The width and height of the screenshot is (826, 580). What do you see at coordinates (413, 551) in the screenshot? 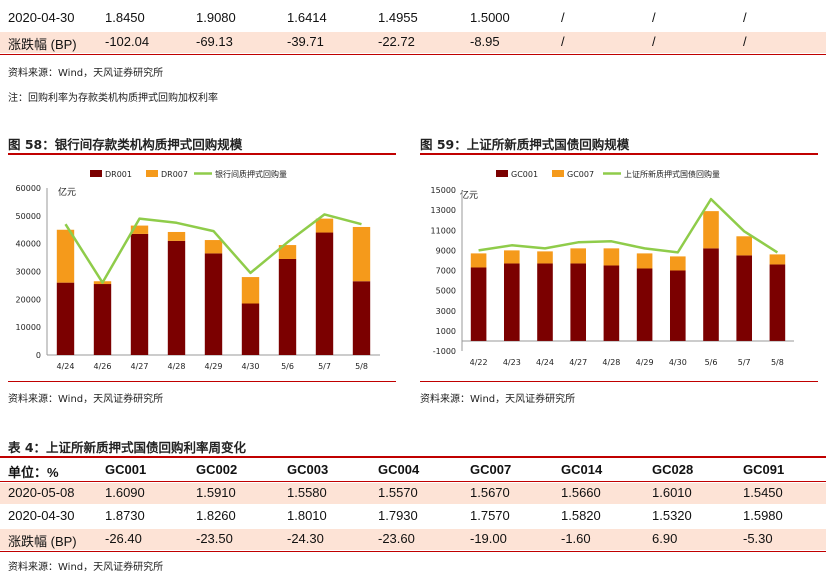
I see `table-4-bottom-rule` at bounding box center [413, 551].